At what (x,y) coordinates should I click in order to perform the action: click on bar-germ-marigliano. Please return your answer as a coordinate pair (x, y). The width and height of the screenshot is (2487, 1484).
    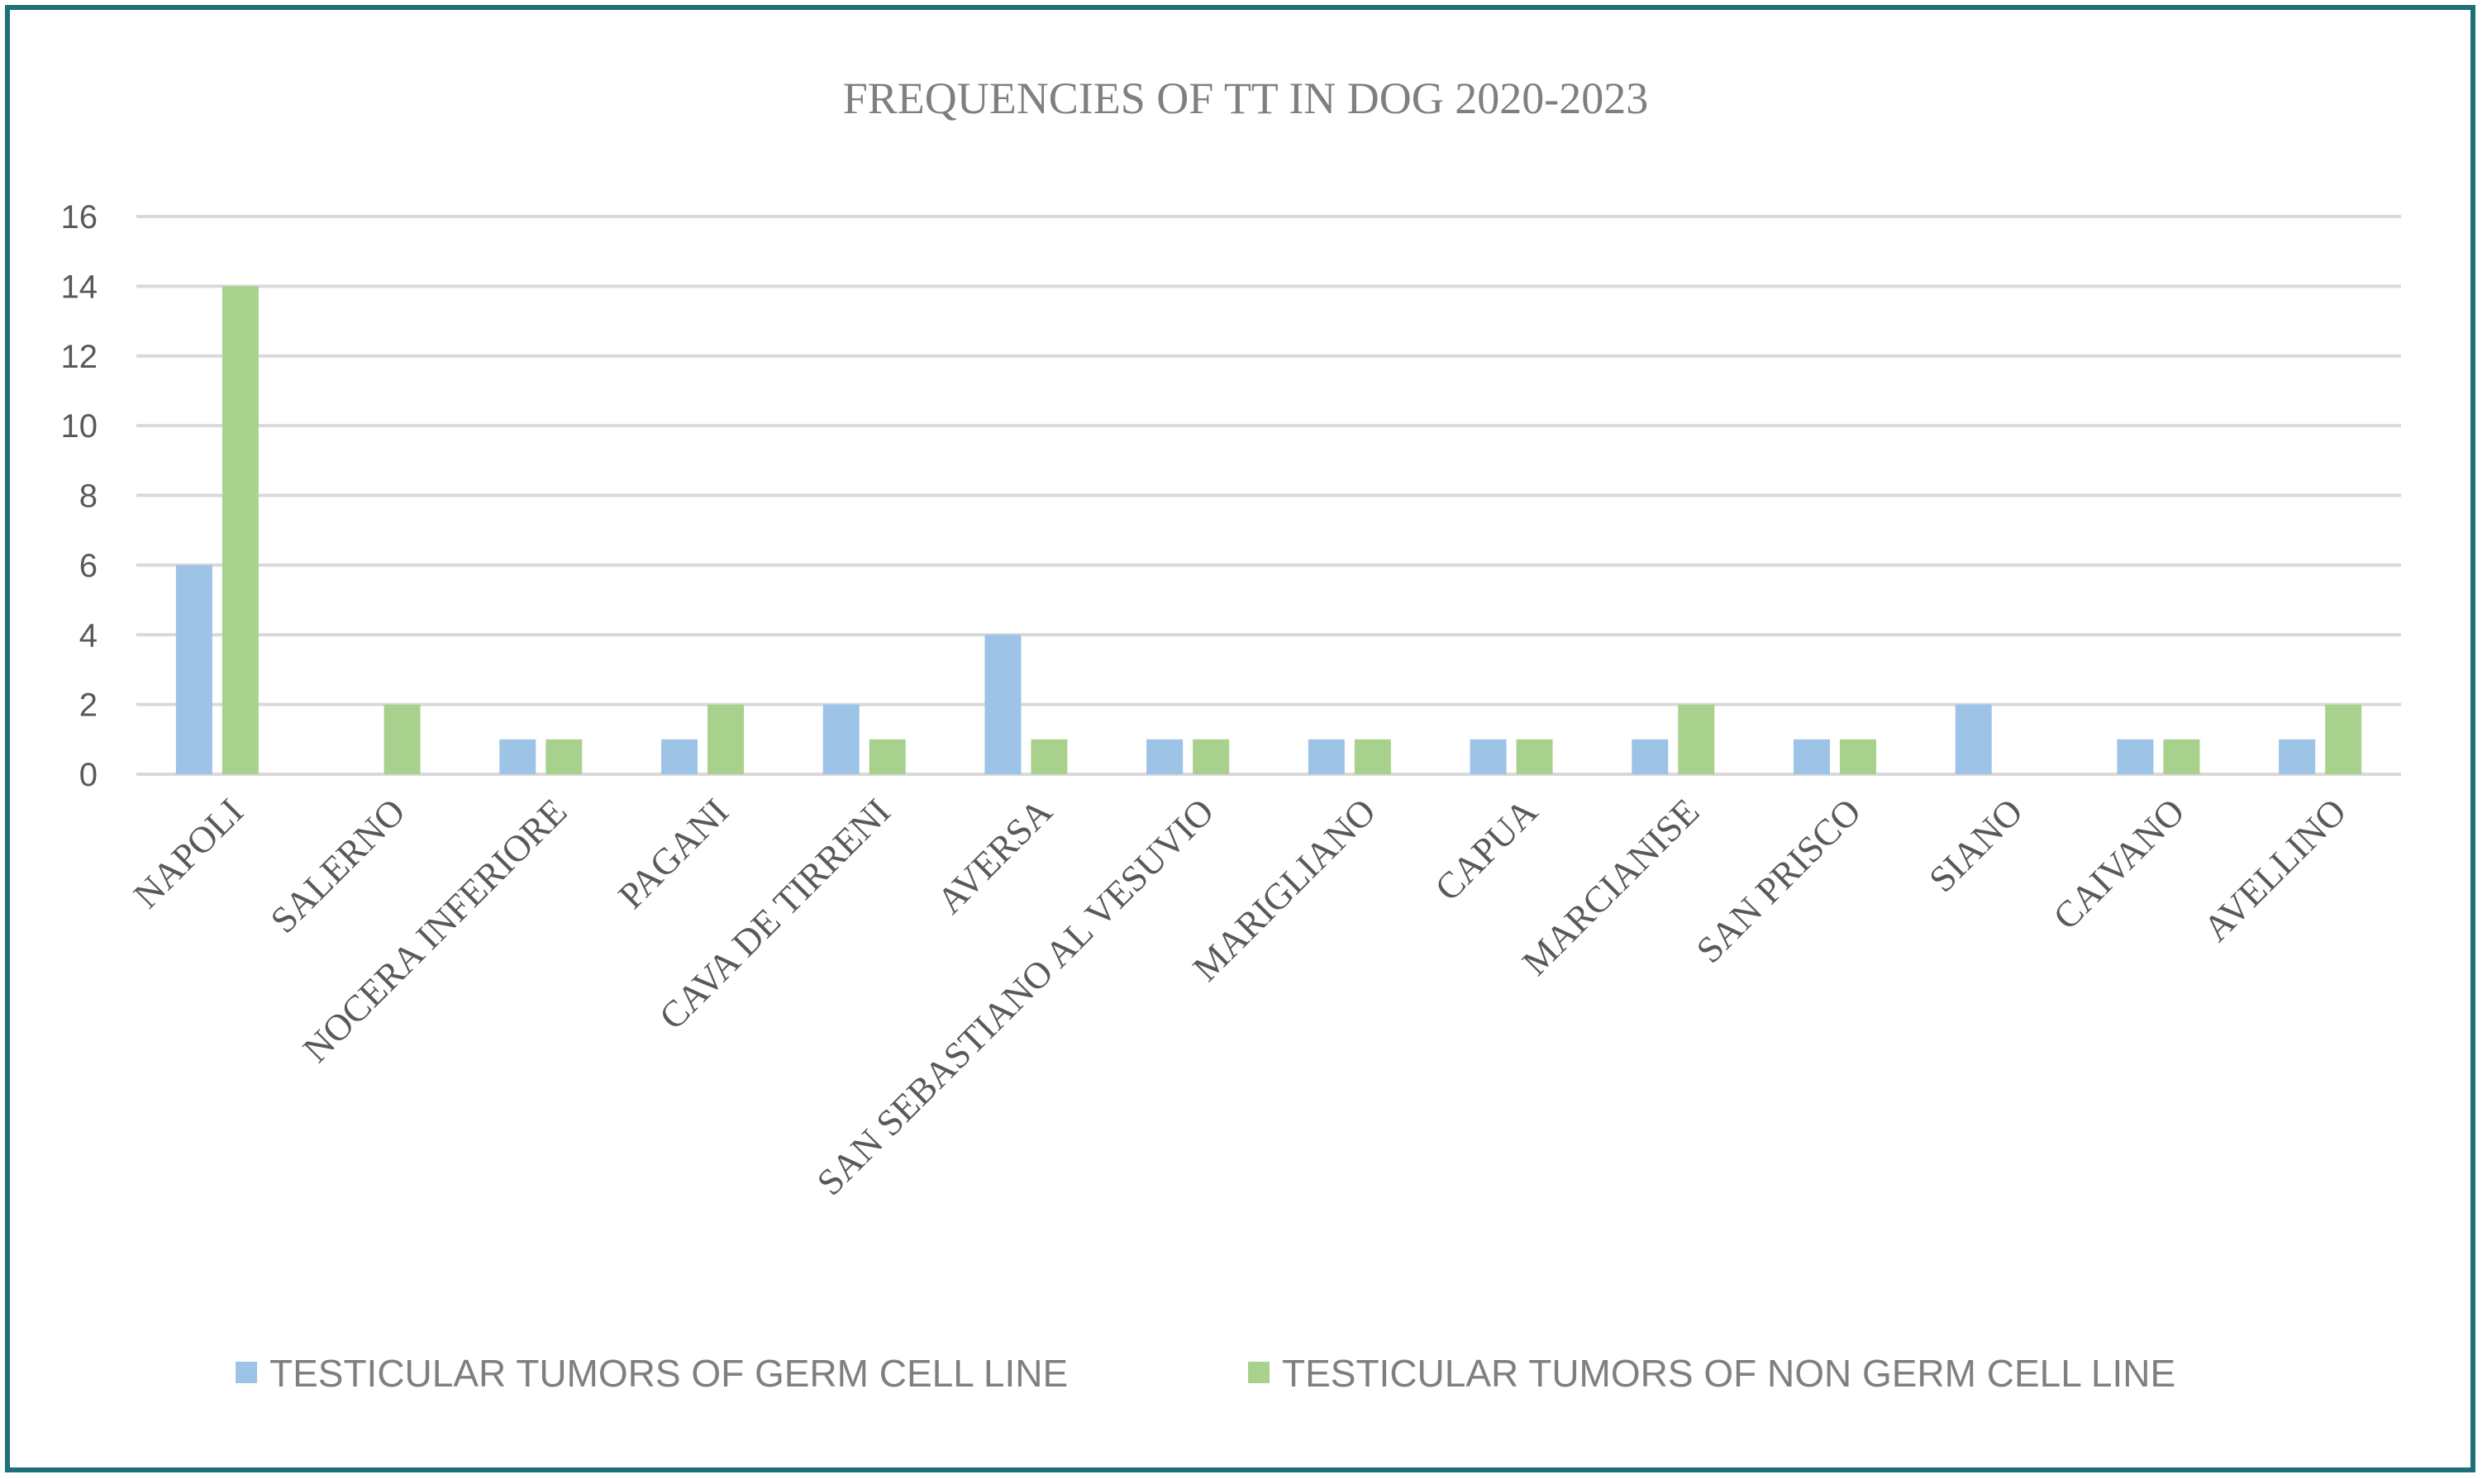
    Looking at the image, I should click on (1326, 756).